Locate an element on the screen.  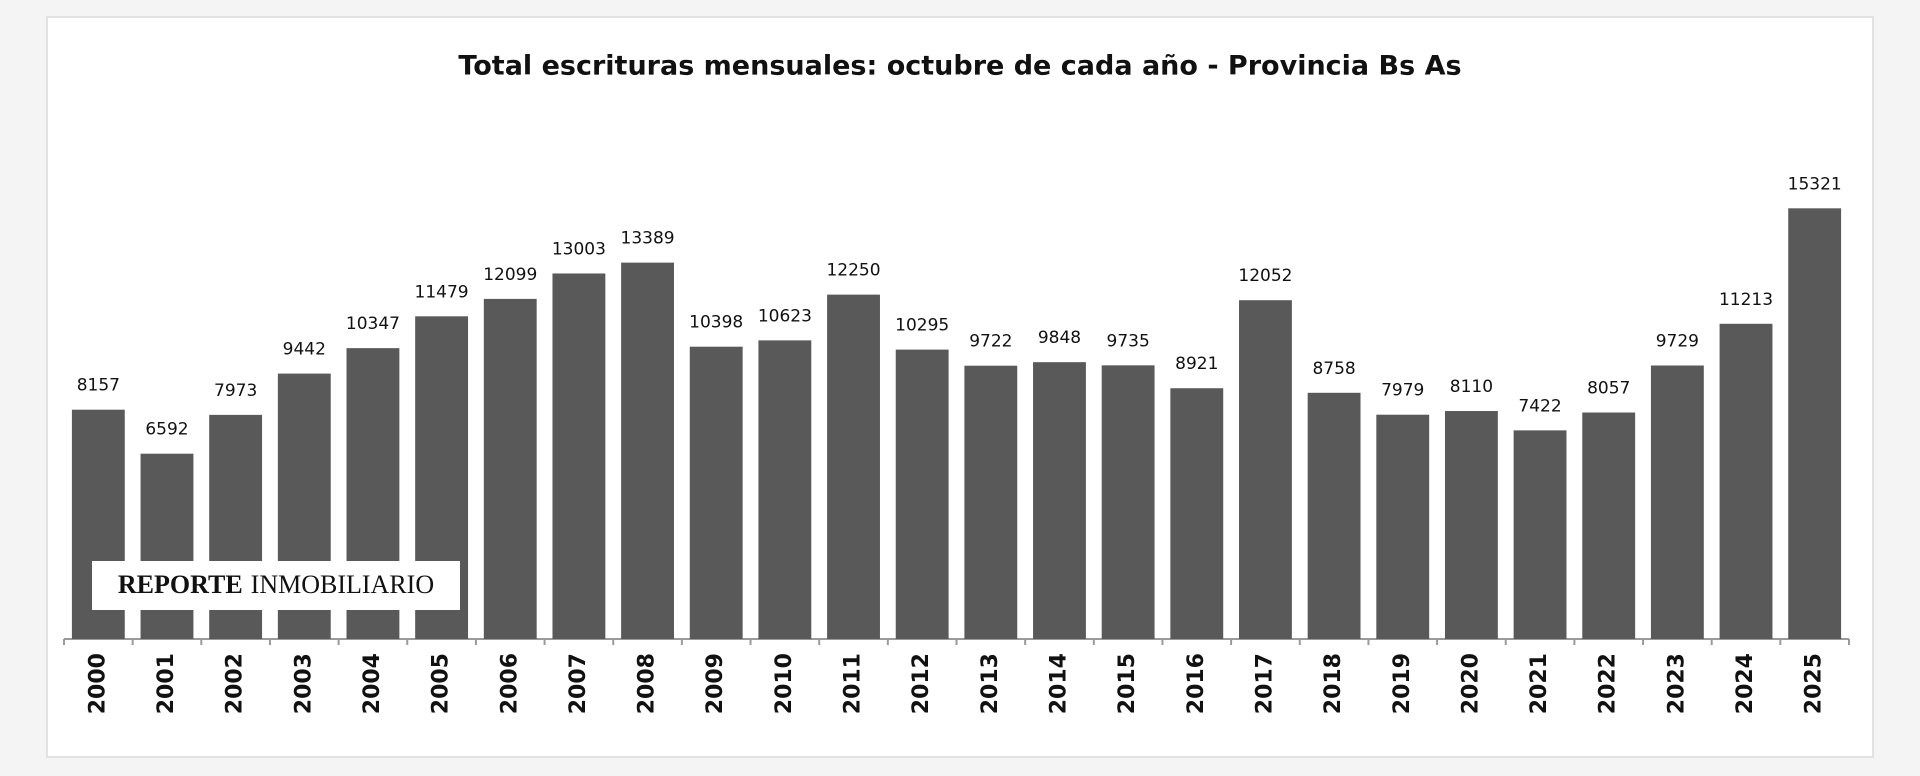
value-label: 13389 is located at coordinates (648, 239).